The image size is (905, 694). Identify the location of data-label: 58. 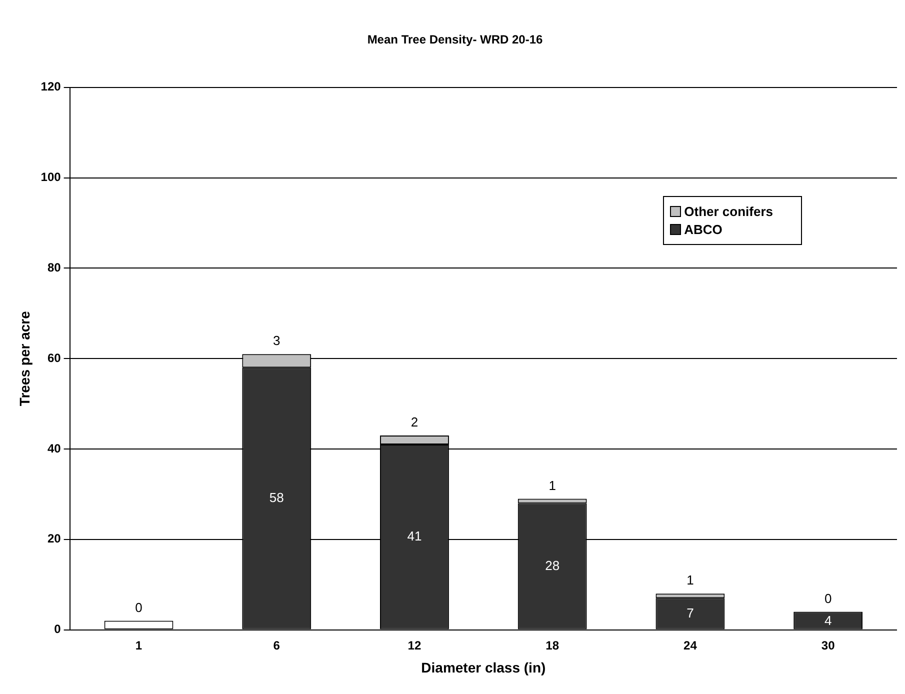
(276, 498).